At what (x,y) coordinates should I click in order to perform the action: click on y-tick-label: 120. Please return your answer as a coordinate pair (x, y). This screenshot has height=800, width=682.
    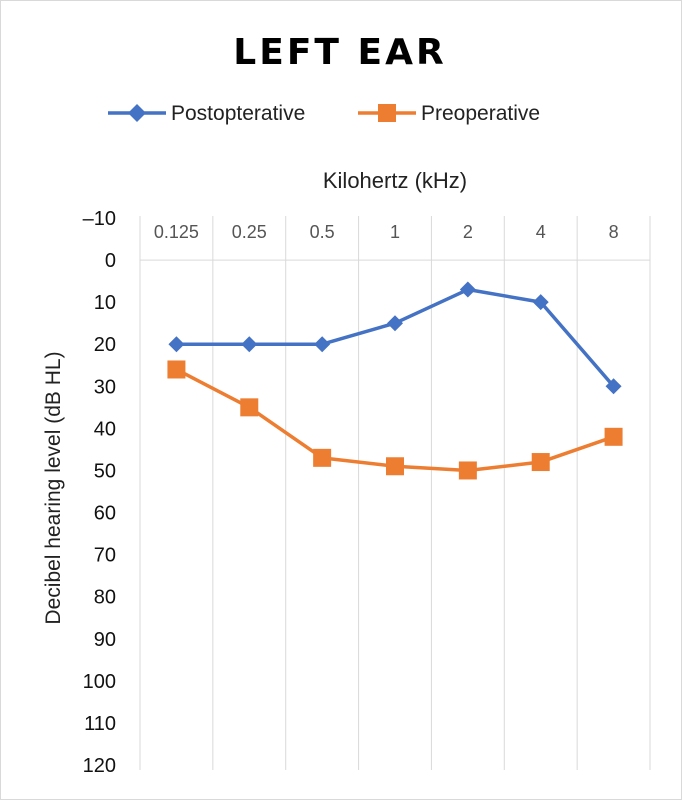
    Looking at the image, I should click on (99, 766).